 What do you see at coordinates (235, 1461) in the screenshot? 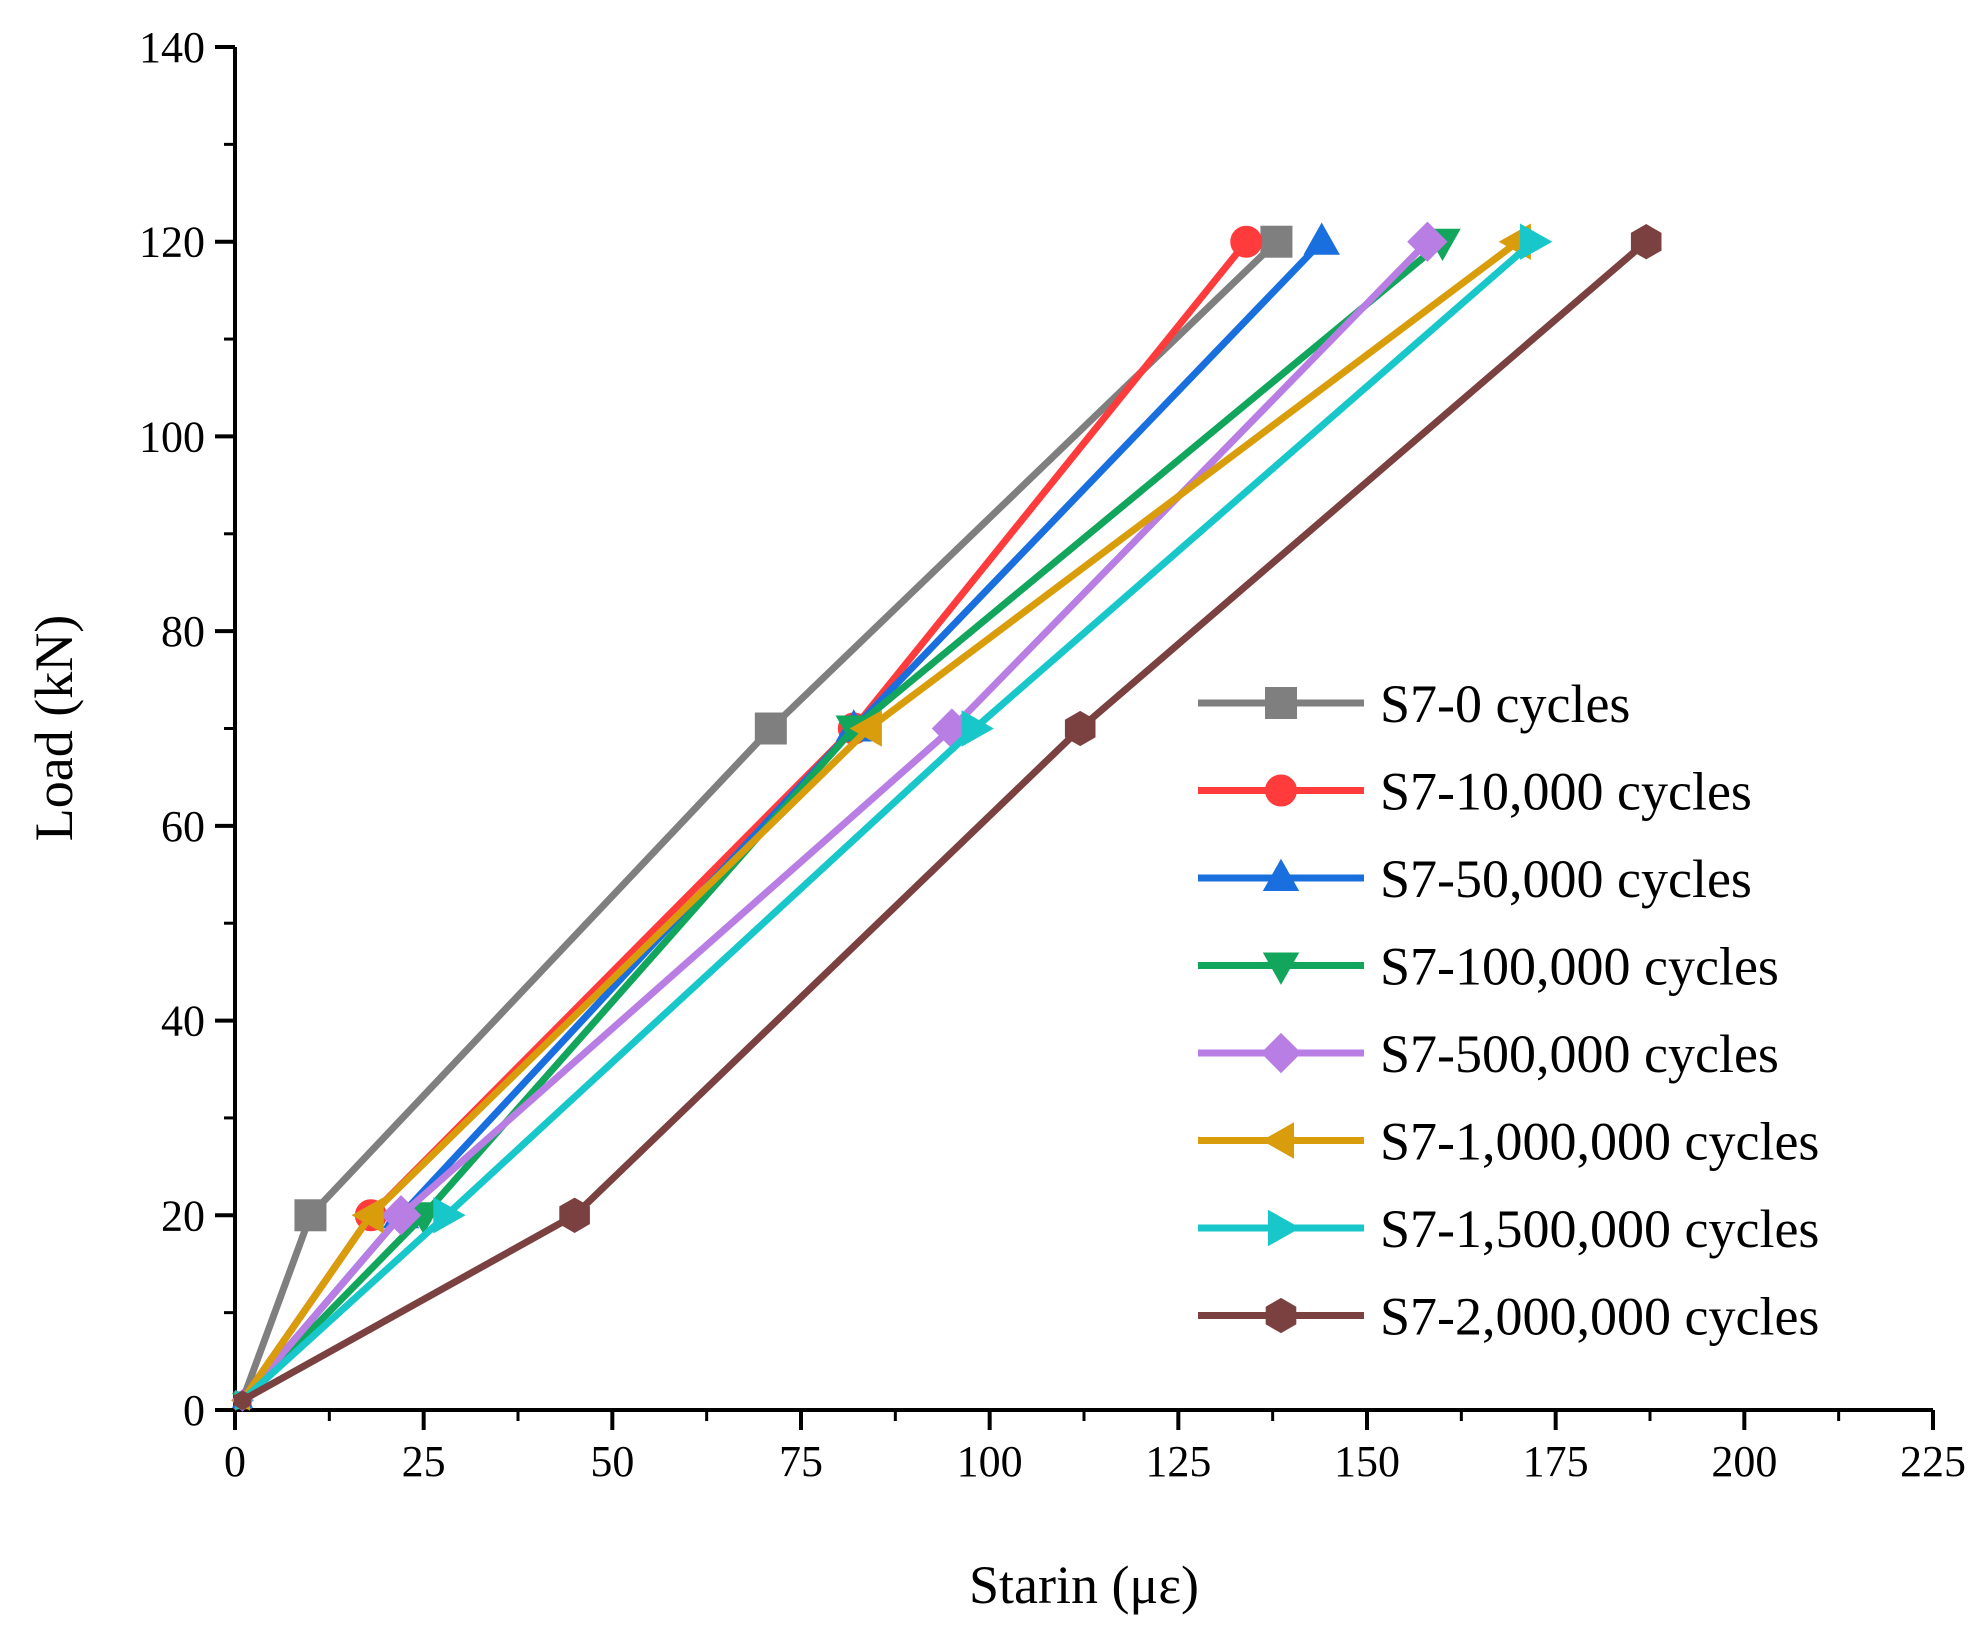
I see `x-tick-label: 0` at bounding box center [235, 1461].